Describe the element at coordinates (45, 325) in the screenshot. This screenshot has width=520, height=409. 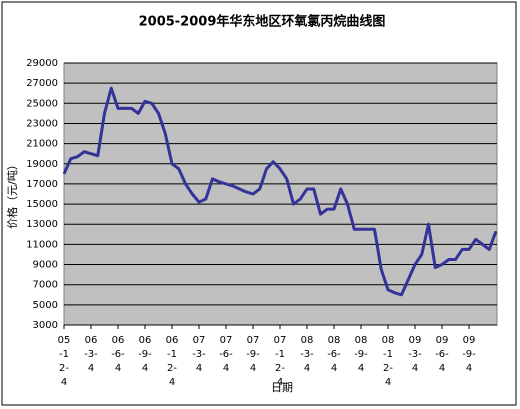
I see `y-tick-label: 3000` at that location.